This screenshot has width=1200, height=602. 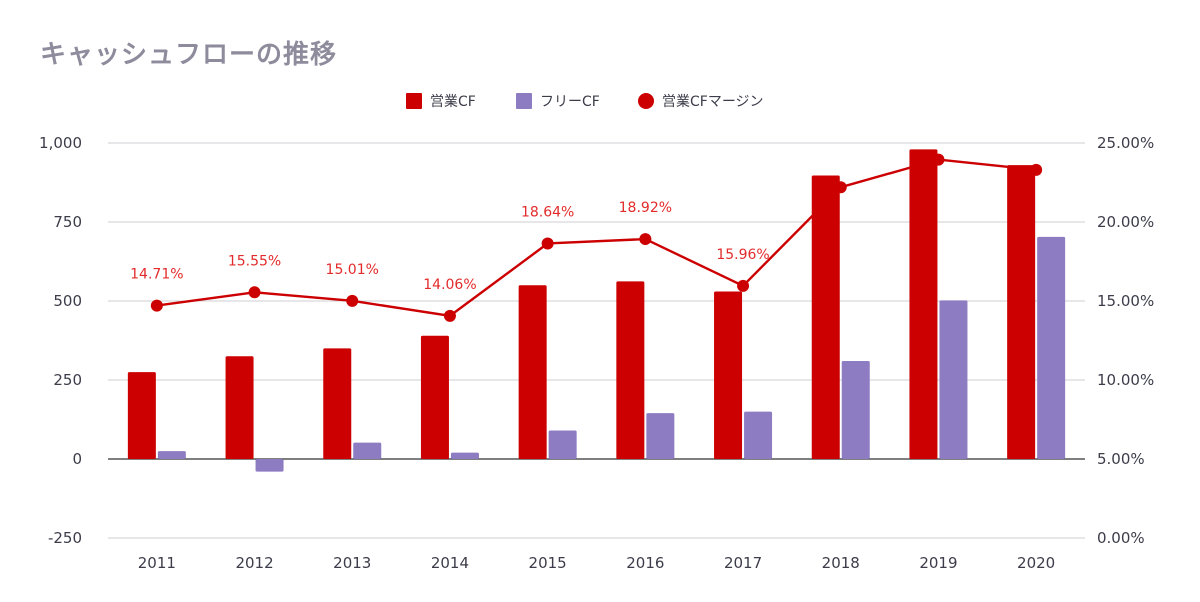 I want to click on x-tick-label: 2020, so click(x=1036, y=563).